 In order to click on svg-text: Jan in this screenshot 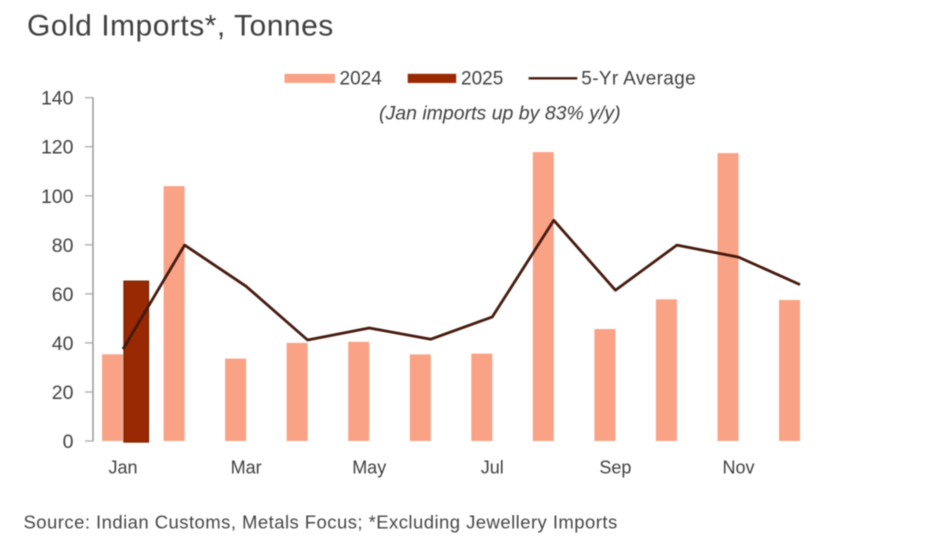, I will do `click(122, 468)`.